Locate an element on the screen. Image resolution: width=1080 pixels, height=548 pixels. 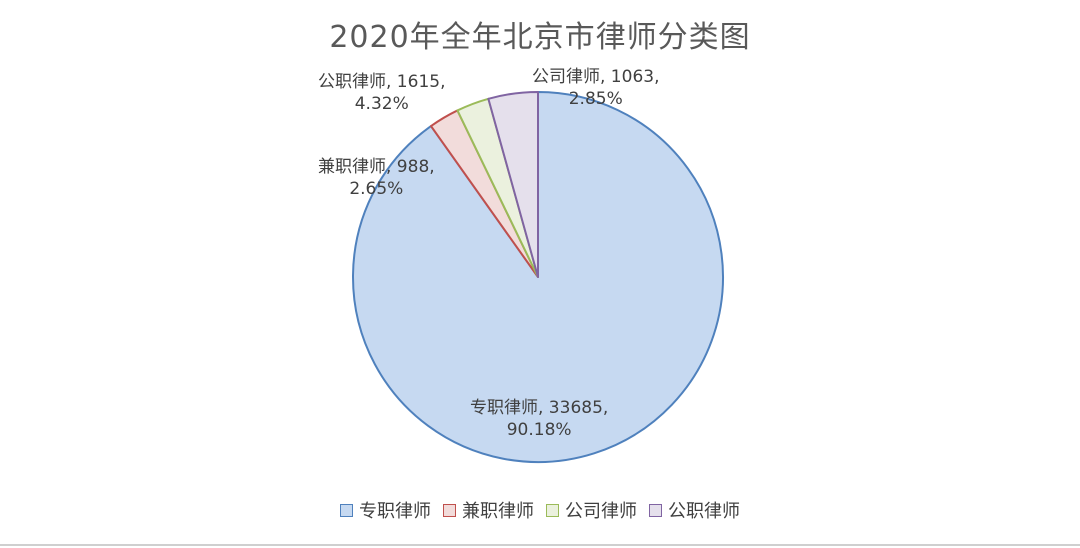
legend-label-part-time: 兼职律师 is located at coordinates (498, 511).